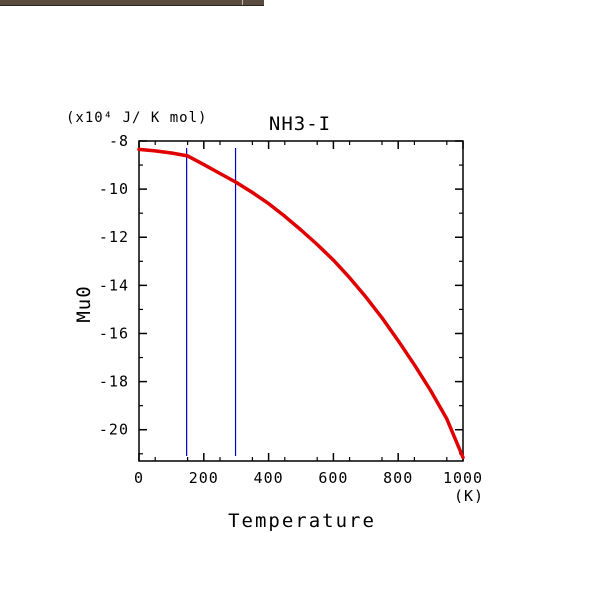  What do you see at coordinates (139, 478) in the screenshot?
I see `x-tick-label: 0` at bounding box center [139, 478].